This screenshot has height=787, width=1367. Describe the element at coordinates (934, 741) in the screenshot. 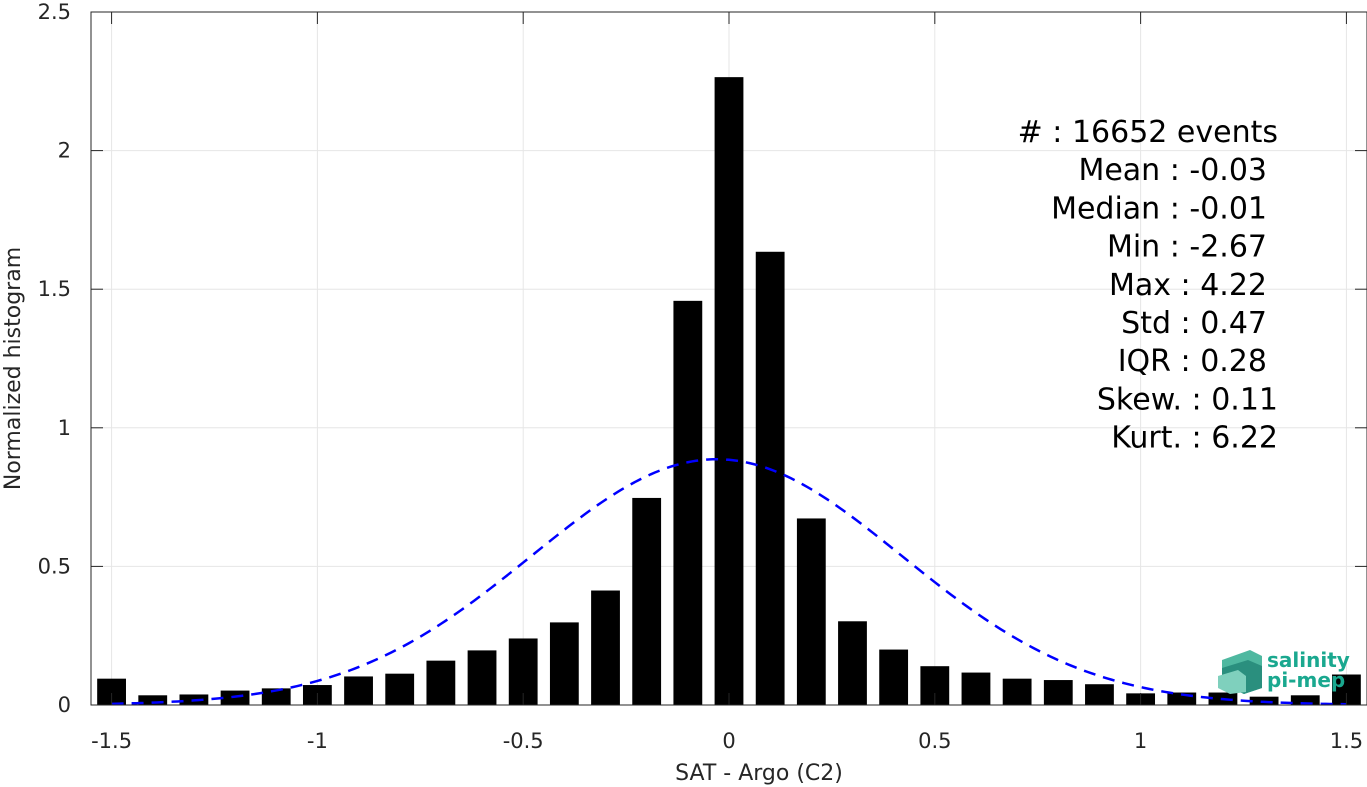

I see `x-tick-label: 0.5` at that location.